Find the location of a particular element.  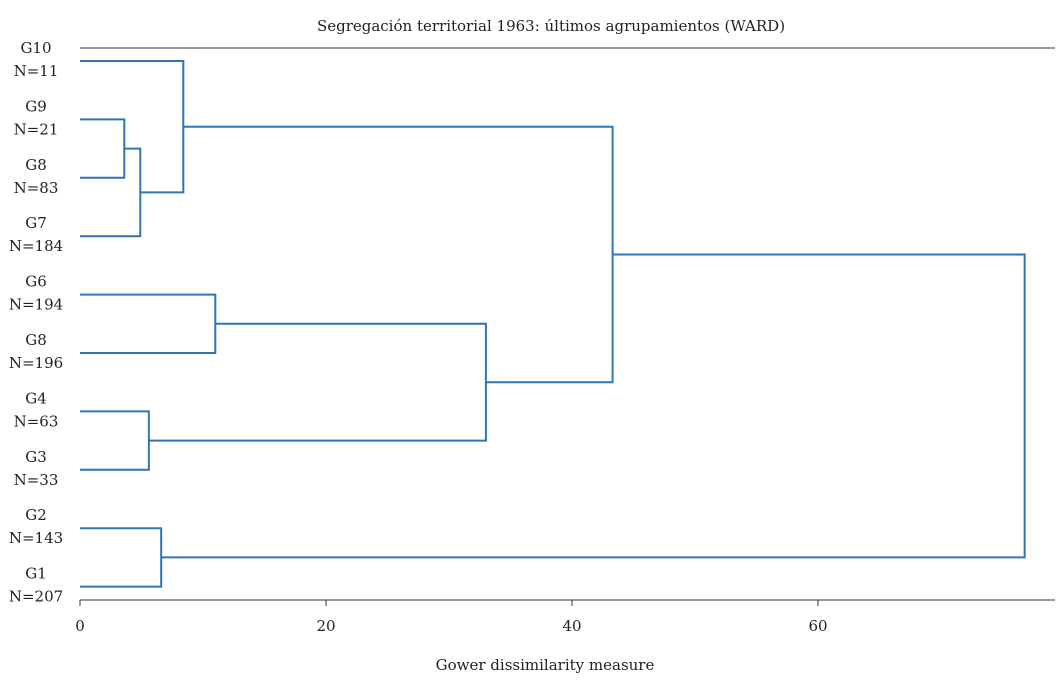

x-tick-label: 60 is located at coordinates (817, 626).